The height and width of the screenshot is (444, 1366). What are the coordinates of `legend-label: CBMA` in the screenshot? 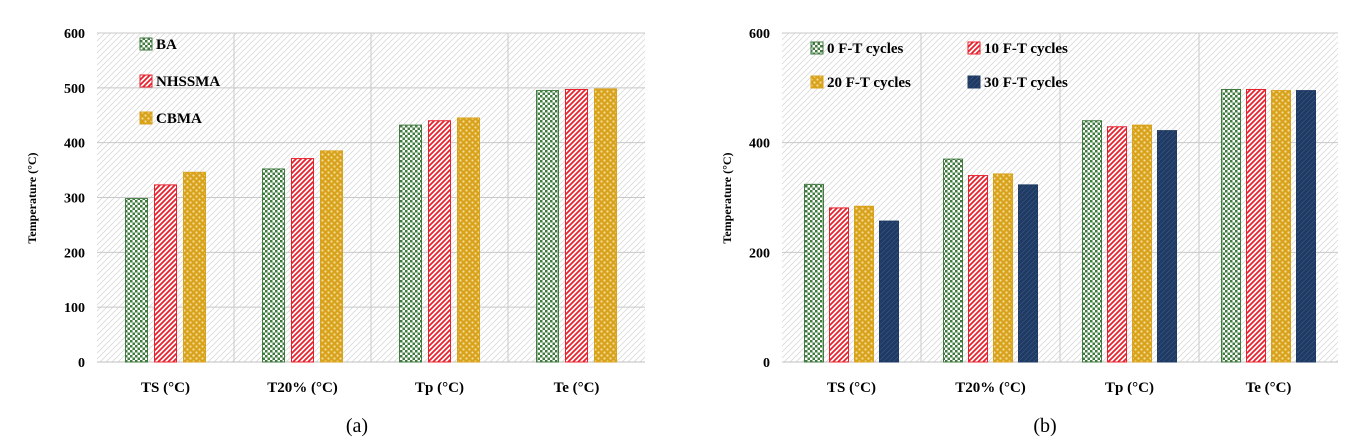 It's located at (179, 119).